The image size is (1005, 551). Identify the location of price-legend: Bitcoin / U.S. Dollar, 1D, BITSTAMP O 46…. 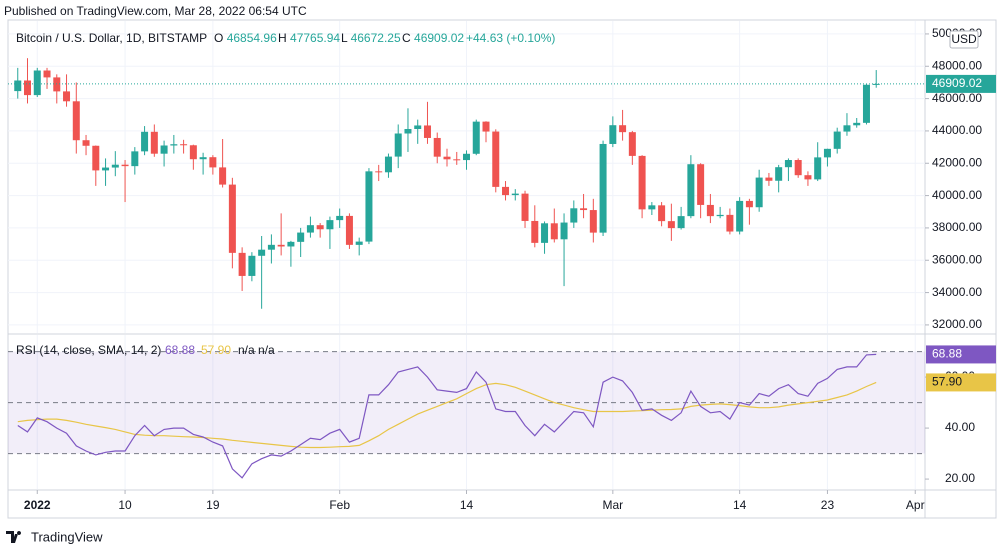
(285, 38).